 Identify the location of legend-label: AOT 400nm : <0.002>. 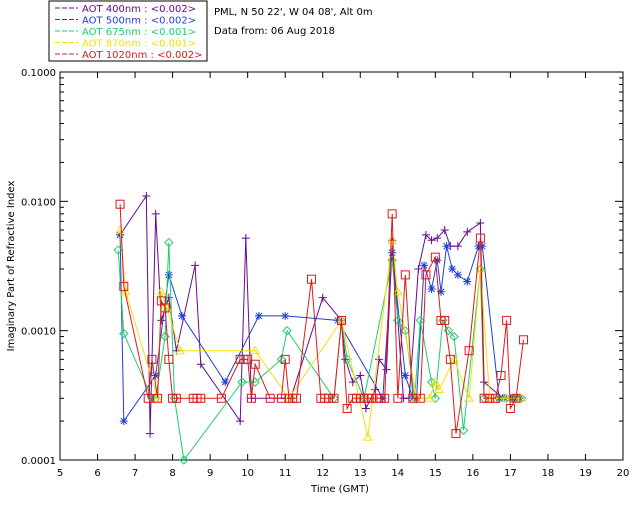
(139, 9).